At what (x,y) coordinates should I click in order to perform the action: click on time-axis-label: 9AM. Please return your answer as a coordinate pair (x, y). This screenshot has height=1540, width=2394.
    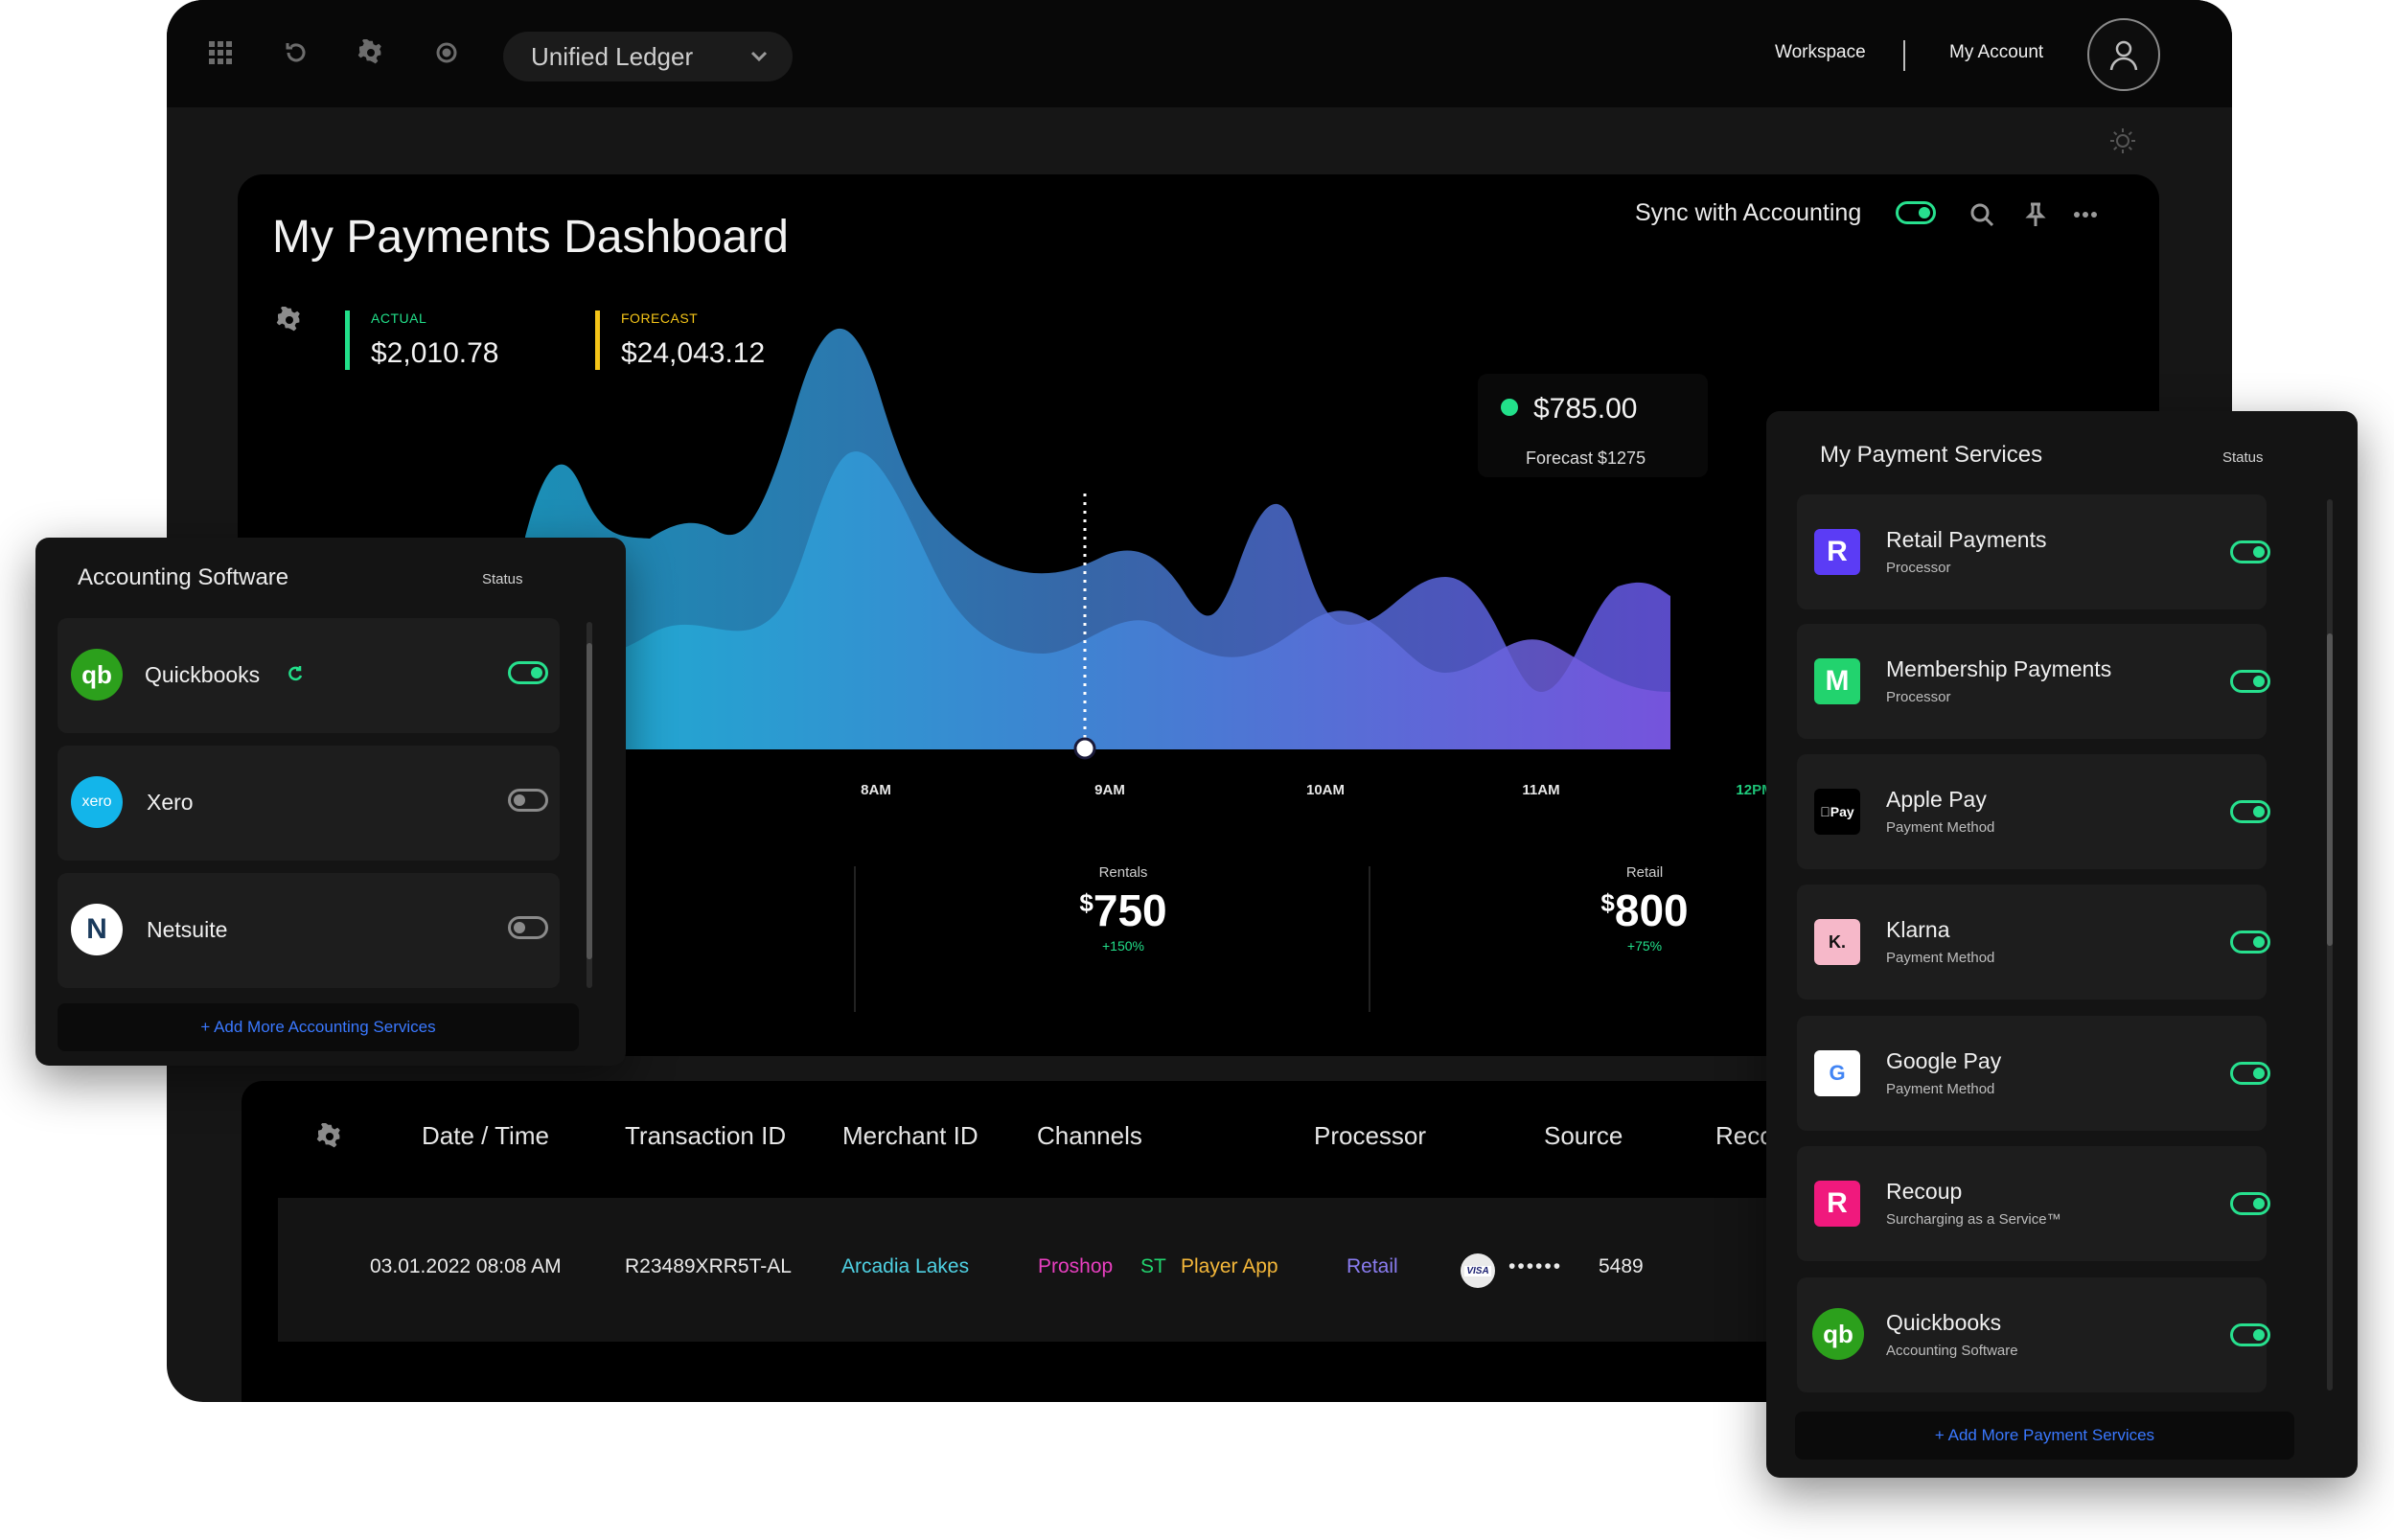
    Looking at the image, I should click on (1109, 790).